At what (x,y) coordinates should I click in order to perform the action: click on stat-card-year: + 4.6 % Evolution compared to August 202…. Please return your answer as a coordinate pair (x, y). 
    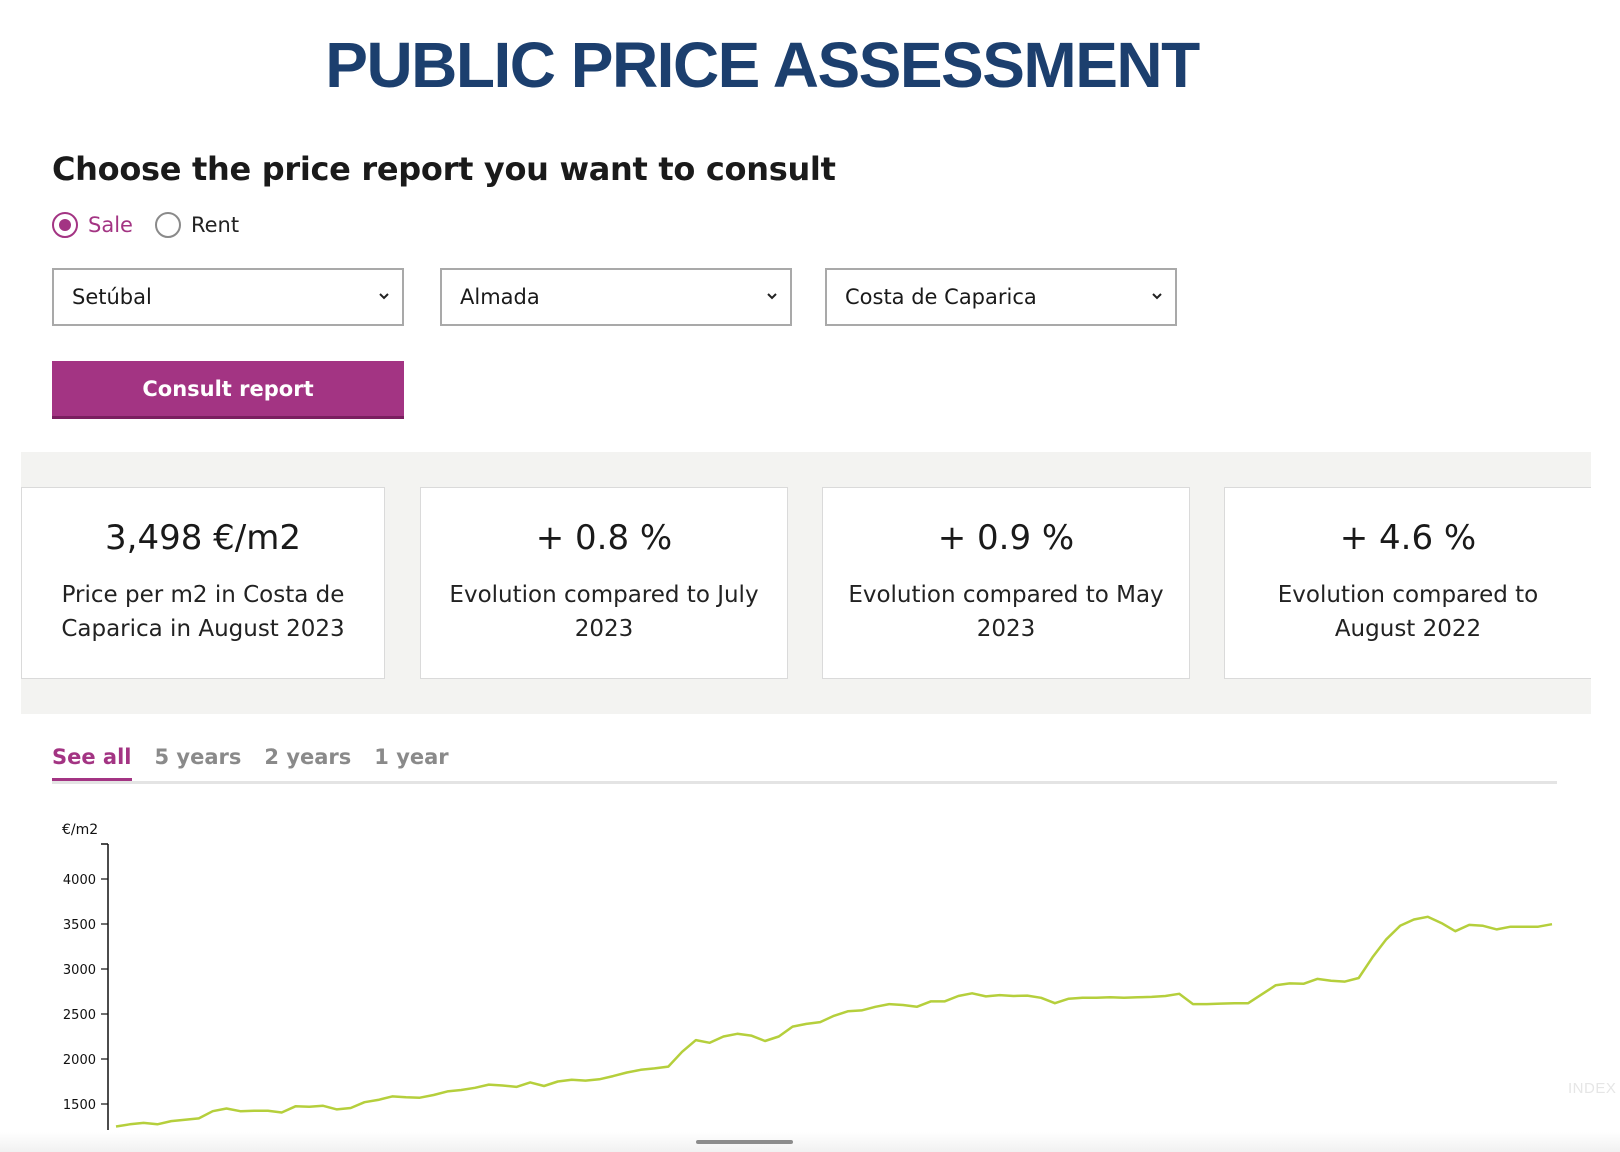
    Looking at the image, I should click on (1407, 583).